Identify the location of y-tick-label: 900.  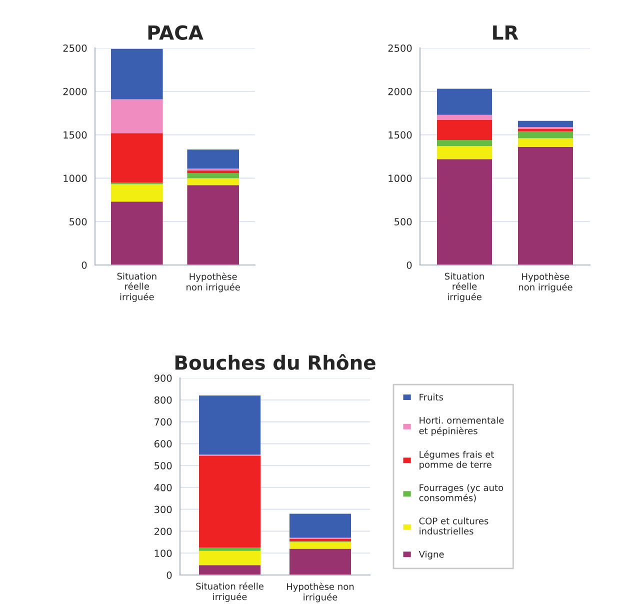
(163, 378).